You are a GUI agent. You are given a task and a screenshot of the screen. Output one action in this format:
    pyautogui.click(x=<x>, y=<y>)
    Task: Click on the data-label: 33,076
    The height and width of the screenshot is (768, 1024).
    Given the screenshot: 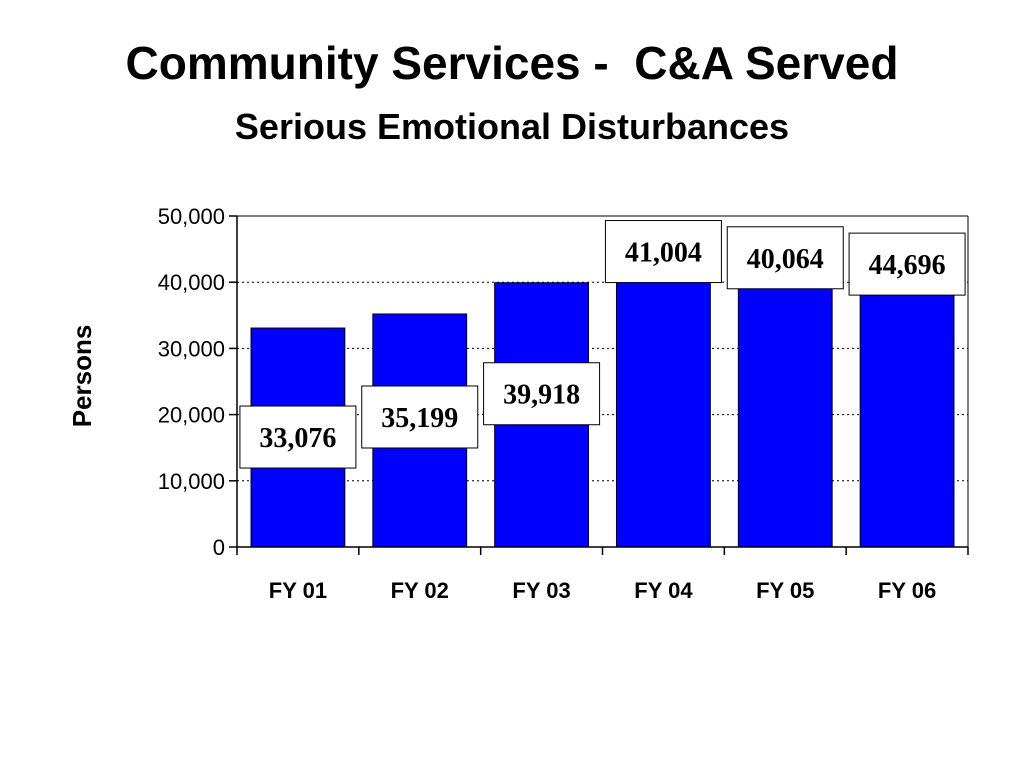 What is the action you would take?
    pyautogui.click(x=297, y=438)
    